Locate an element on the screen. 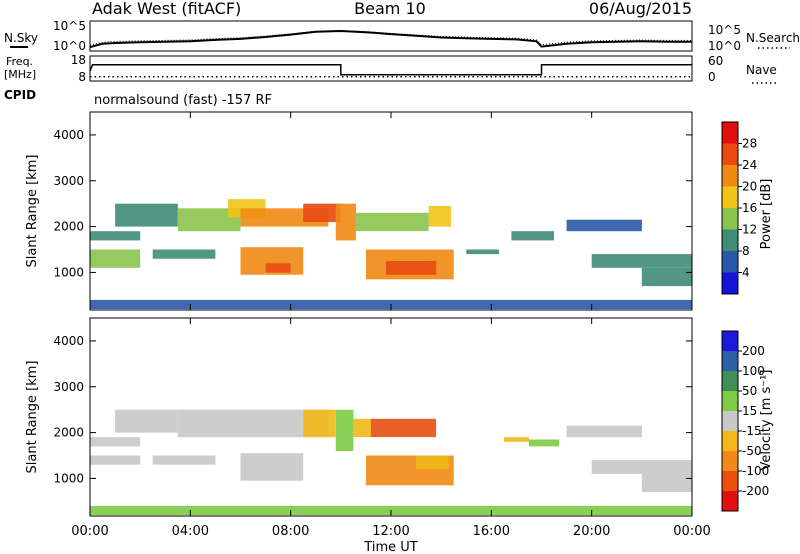 The height and width of the screenshot is (554, 800). cpid-label: CPID is located at coordinates (20, 95).